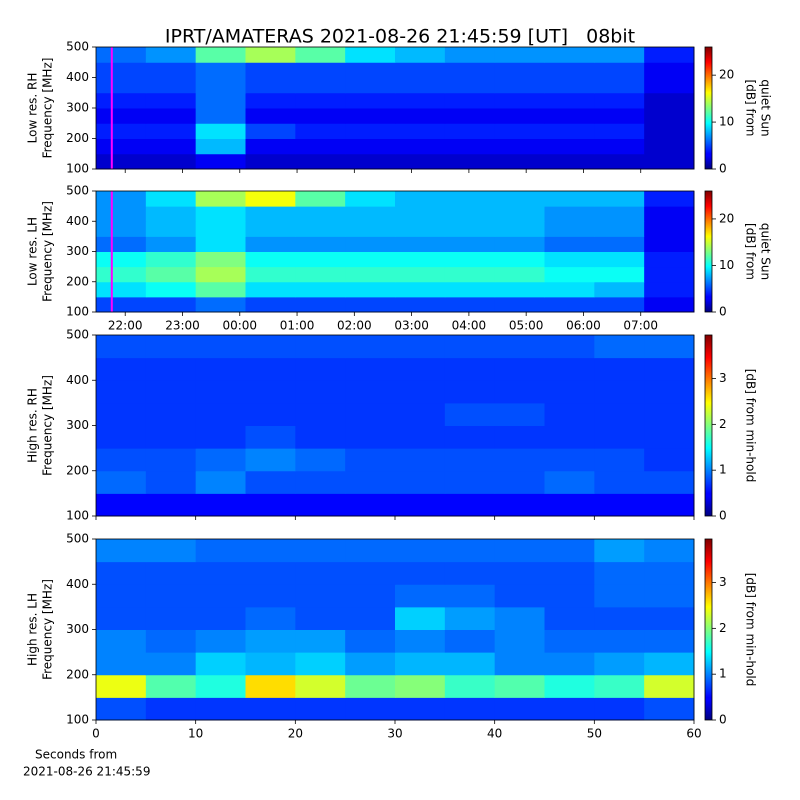  What do you see at coordinates (33, 108) in the screenshot?
I see `y-axis-label: Low res. RH` at bounding box center [33, 108].